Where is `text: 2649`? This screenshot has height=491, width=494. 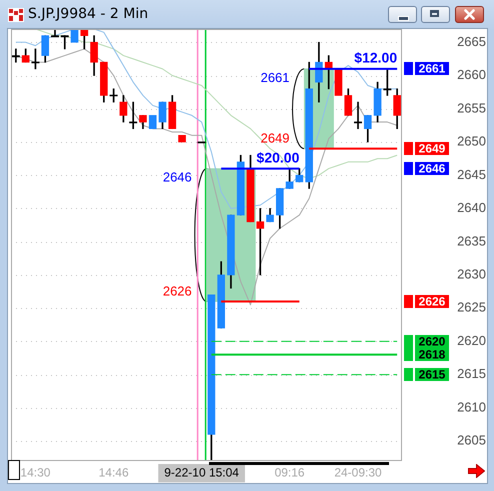 text: 2649 is located at coordinates (275, 138).